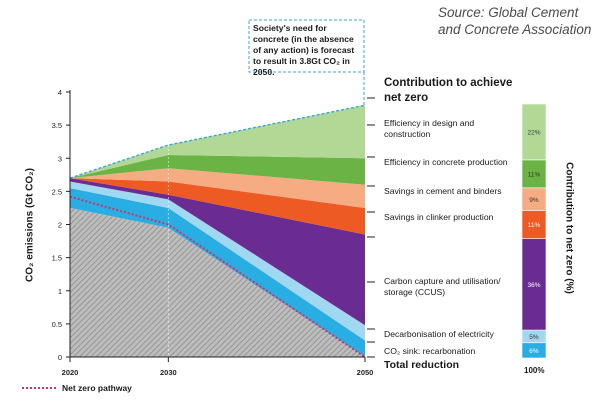 The height and width of the screenshot is (400, 600). What do you see at coordinates (443, 191) in the screenshot?
I see `label-cement: Savings in cement and binders` at bounding box center [443, 191].